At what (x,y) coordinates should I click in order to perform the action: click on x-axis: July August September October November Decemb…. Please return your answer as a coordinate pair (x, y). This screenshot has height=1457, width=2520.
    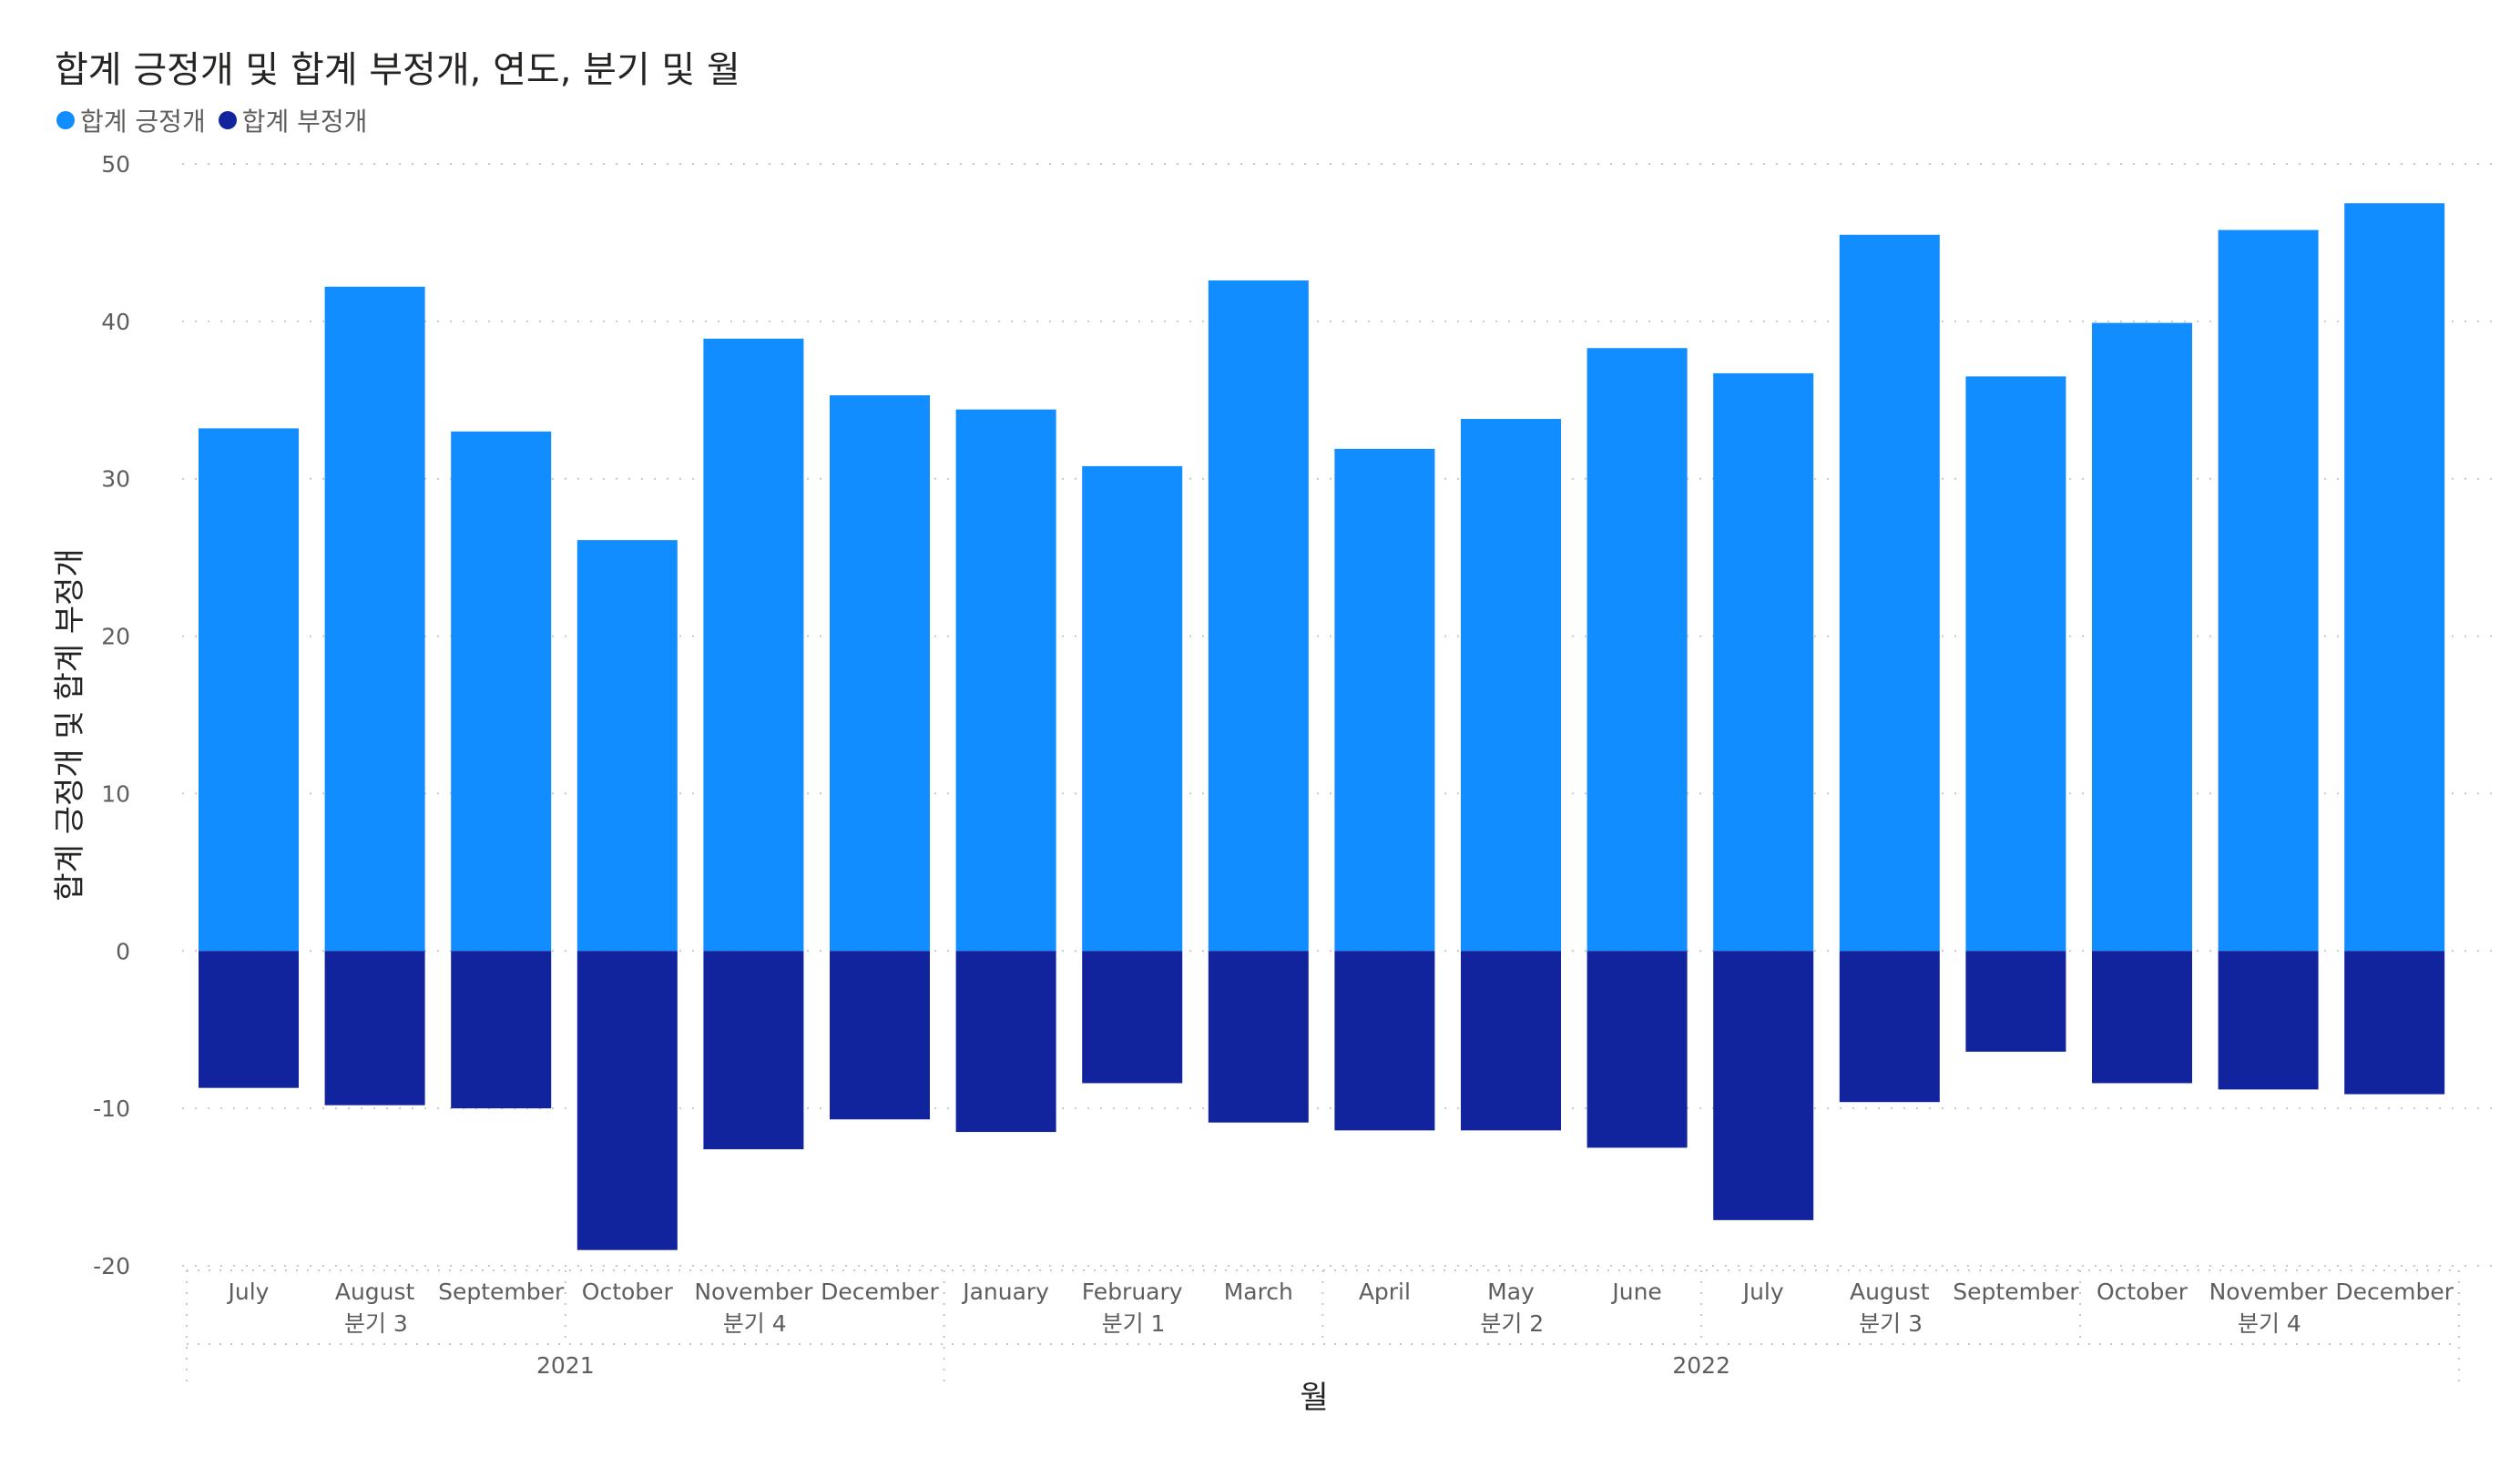
    Looking at the image, I should click on (1323, 1327).